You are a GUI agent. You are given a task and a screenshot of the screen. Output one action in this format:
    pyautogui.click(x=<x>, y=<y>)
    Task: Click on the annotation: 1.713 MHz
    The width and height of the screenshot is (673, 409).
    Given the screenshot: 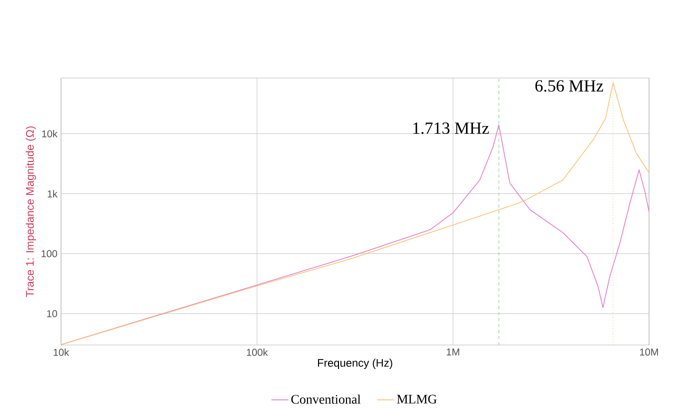 What is the action you would take?
    pyautogui.click(x=451, y=128)
    